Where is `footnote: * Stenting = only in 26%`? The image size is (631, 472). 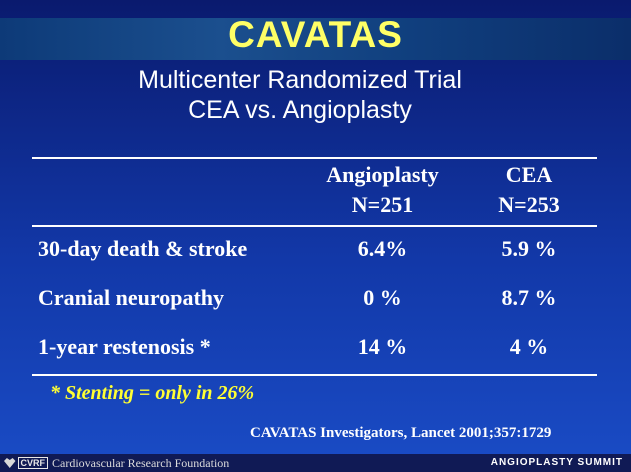
footnote: * Stenting = only in 26% is located at coordinates (152, 393).